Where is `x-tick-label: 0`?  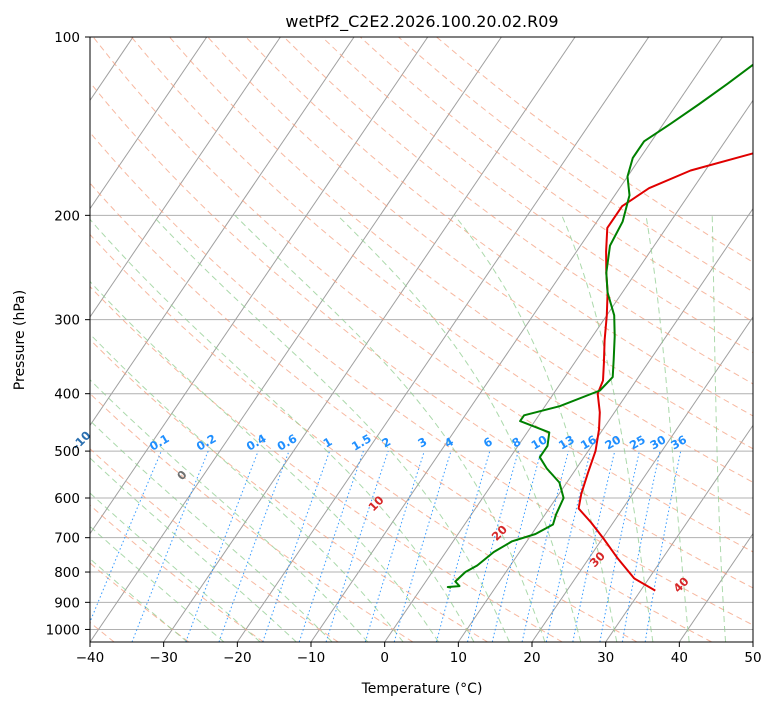
x-tick-label: 0 is located at coordinates (384, 658).